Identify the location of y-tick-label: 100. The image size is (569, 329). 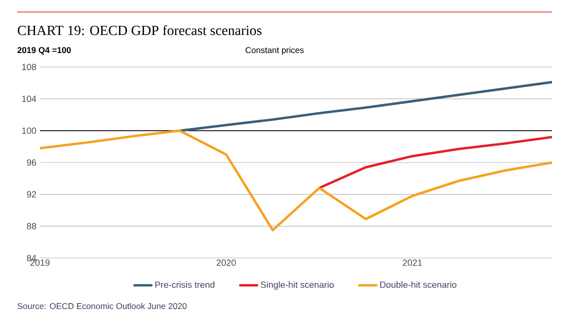
(29, 130).